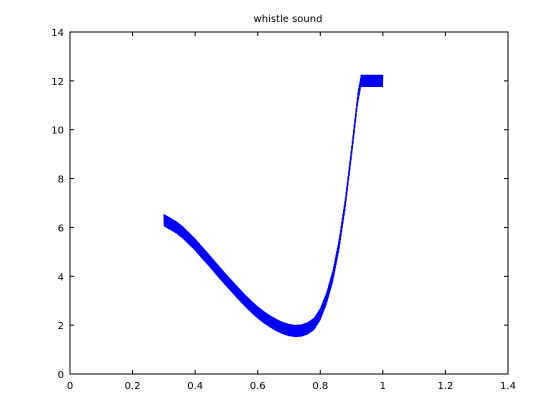 This screenshot has height=420, width=560. What do you see at coordinates (288, 19) in the screenshot?
I see `chart-title: whistle sound` at bounding box center [288, 19].